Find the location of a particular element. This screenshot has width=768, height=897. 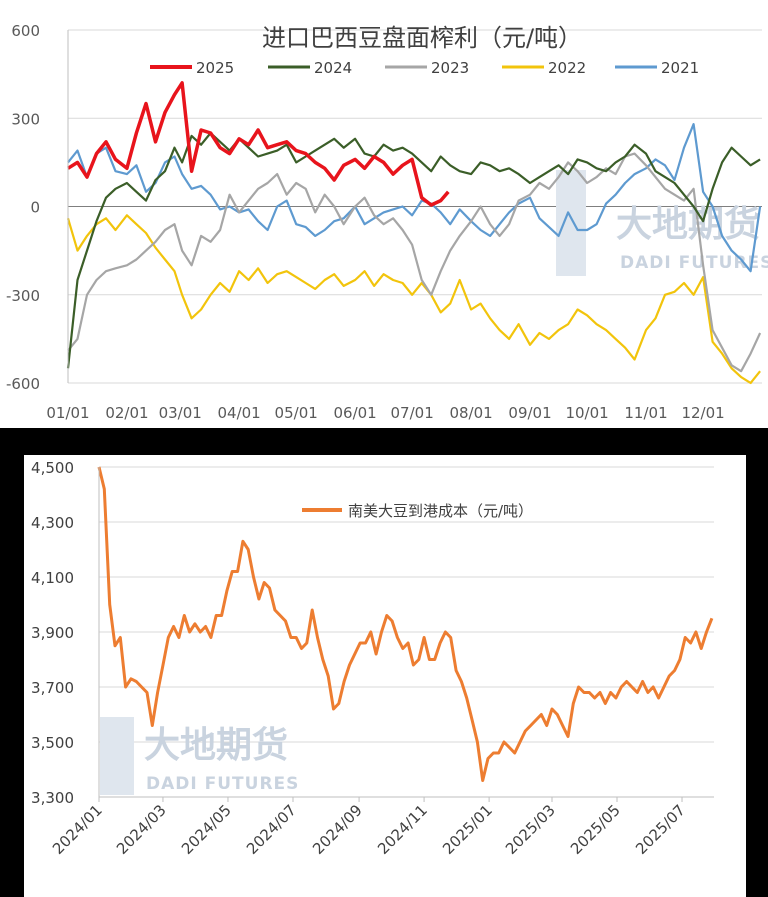

chart-2-watermark: 大地期货 DADI FUTURES is located at coordinates (199, 756).